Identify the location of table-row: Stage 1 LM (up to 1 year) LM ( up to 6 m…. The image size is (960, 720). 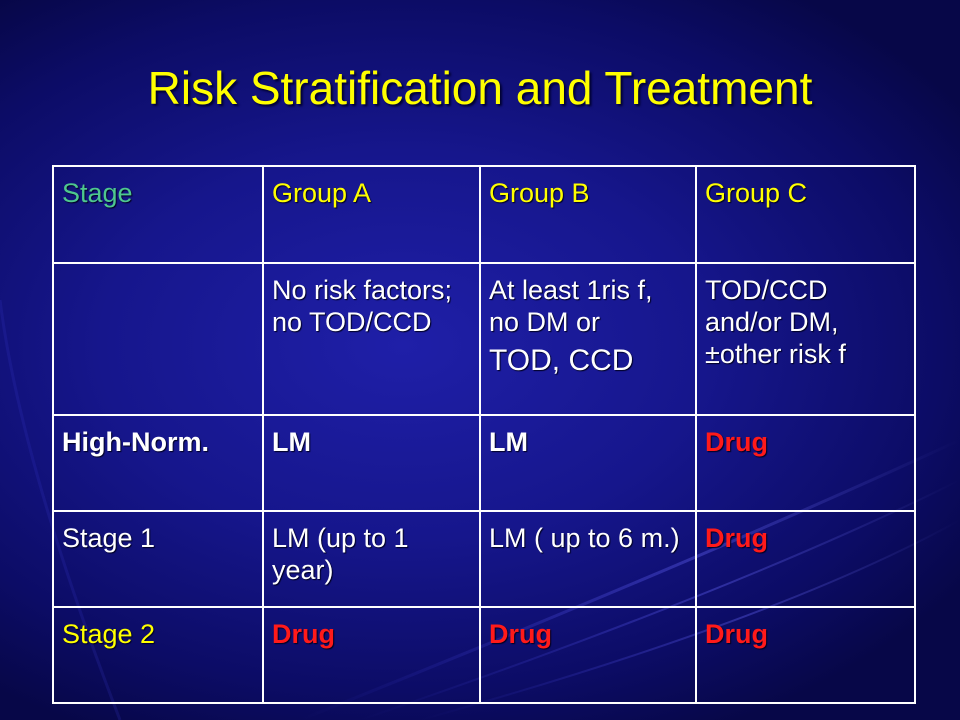
(484, 559).